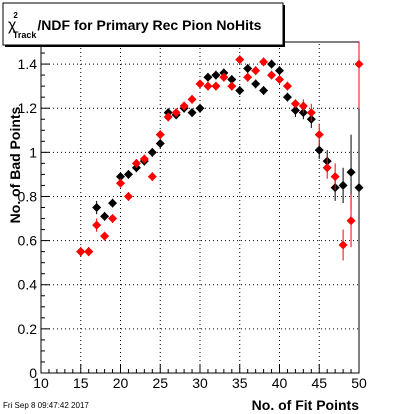 This screenshot has width=400, height=414. What do you see at coordinates (200, 383) in the screenshot?
I see `x-tick-label: 30` at bounding box center [200, 383].